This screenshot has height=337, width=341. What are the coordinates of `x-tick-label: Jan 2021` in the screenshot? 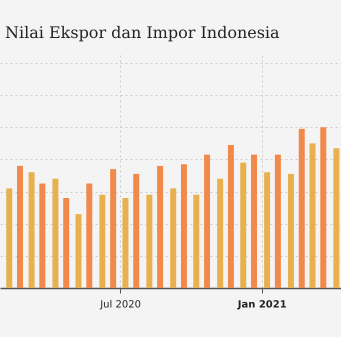 It's located at (261, 305).